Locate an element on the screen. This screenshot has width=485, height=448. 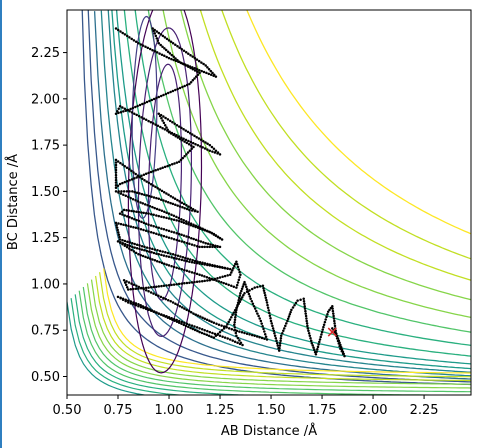
x-tick-label: 1.00 is located at coordinates (169, 410).